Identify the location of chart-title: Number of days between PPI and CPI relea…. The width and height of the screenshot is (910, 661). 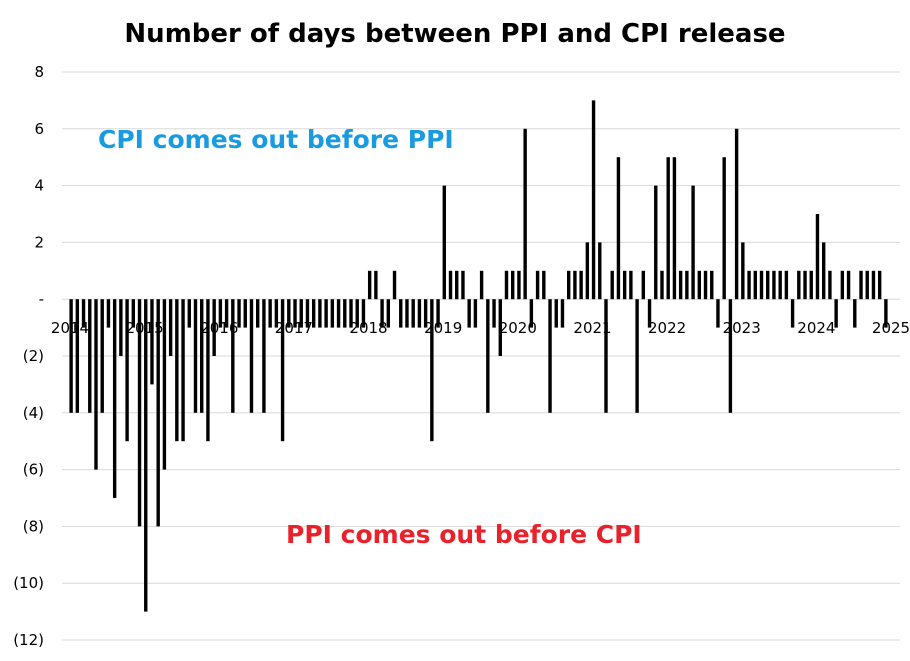
(454, 34).